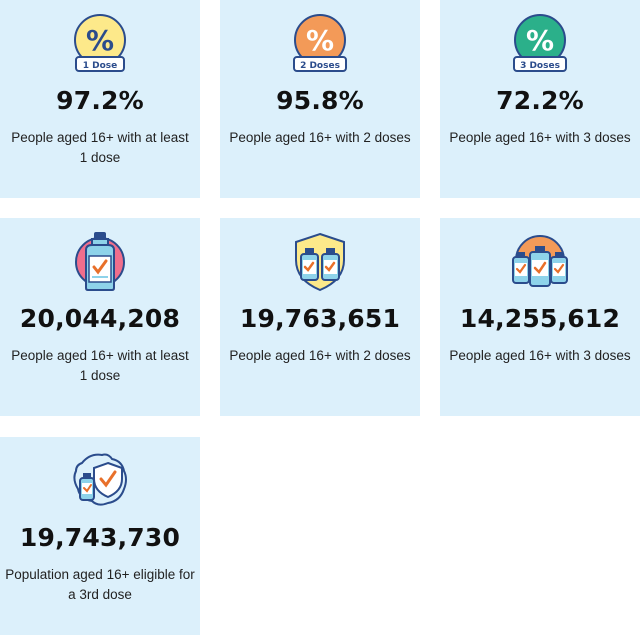 This screenshot has height=635, width=640. What do you see at coordinates (320, 261) in the screenshot?
I see `two-vaccine-bottles-shield-icon` at bounding box center [320, 261].